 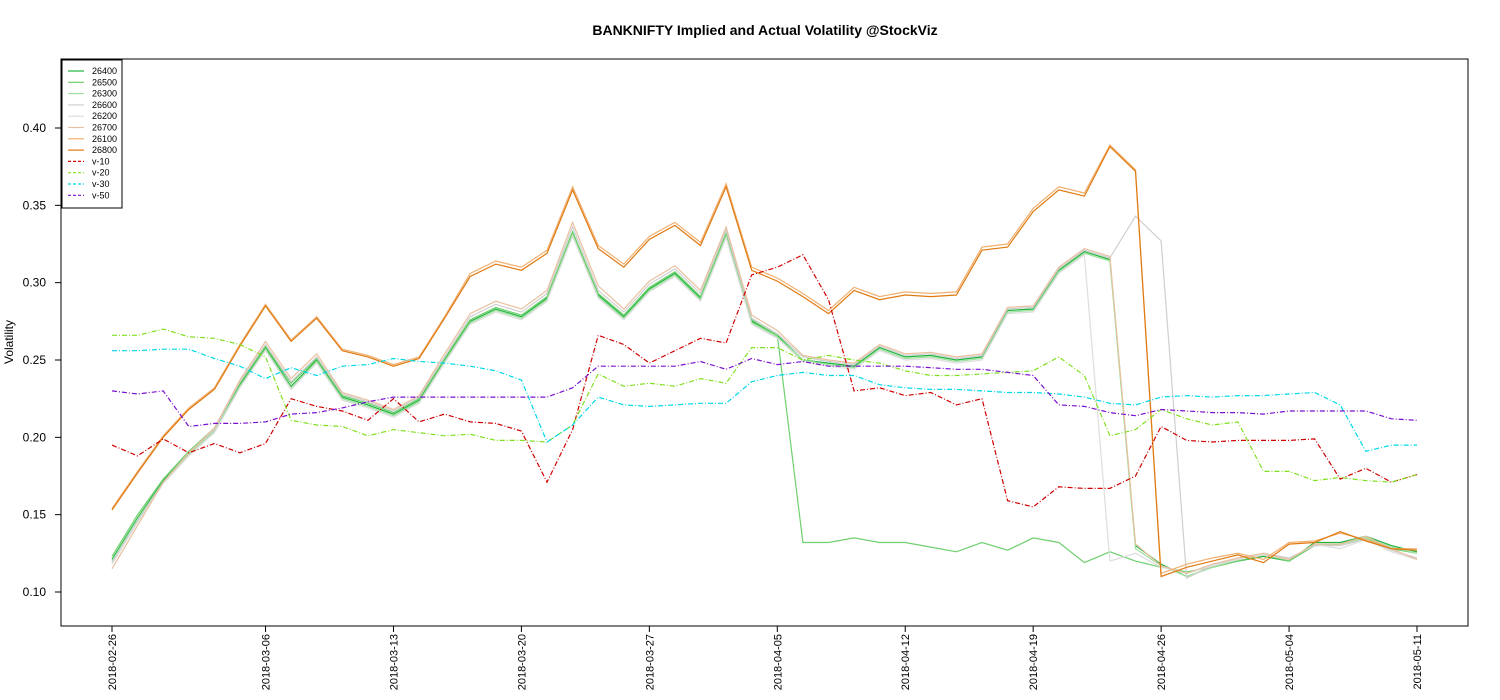 I want to click on legend-label: v-50, so click(x=101, y=195).